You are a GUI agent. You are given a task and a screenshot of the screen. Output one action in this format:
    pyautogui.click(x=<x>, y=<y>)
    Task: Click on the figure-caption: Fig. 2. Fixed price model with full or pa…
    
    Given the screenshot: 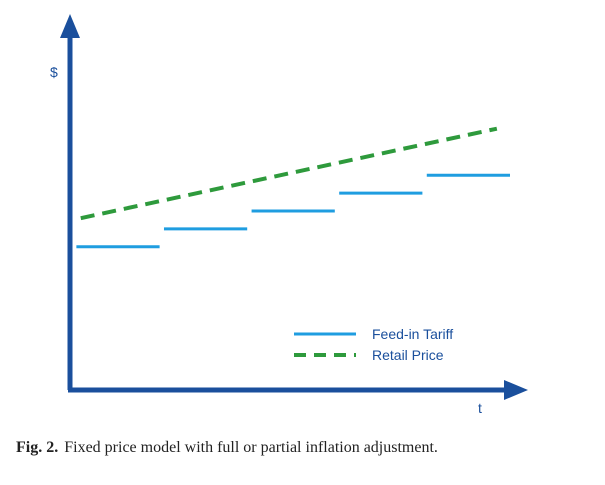 What is the action you would take?
    pyautogui.click(x=306, y=448)
    